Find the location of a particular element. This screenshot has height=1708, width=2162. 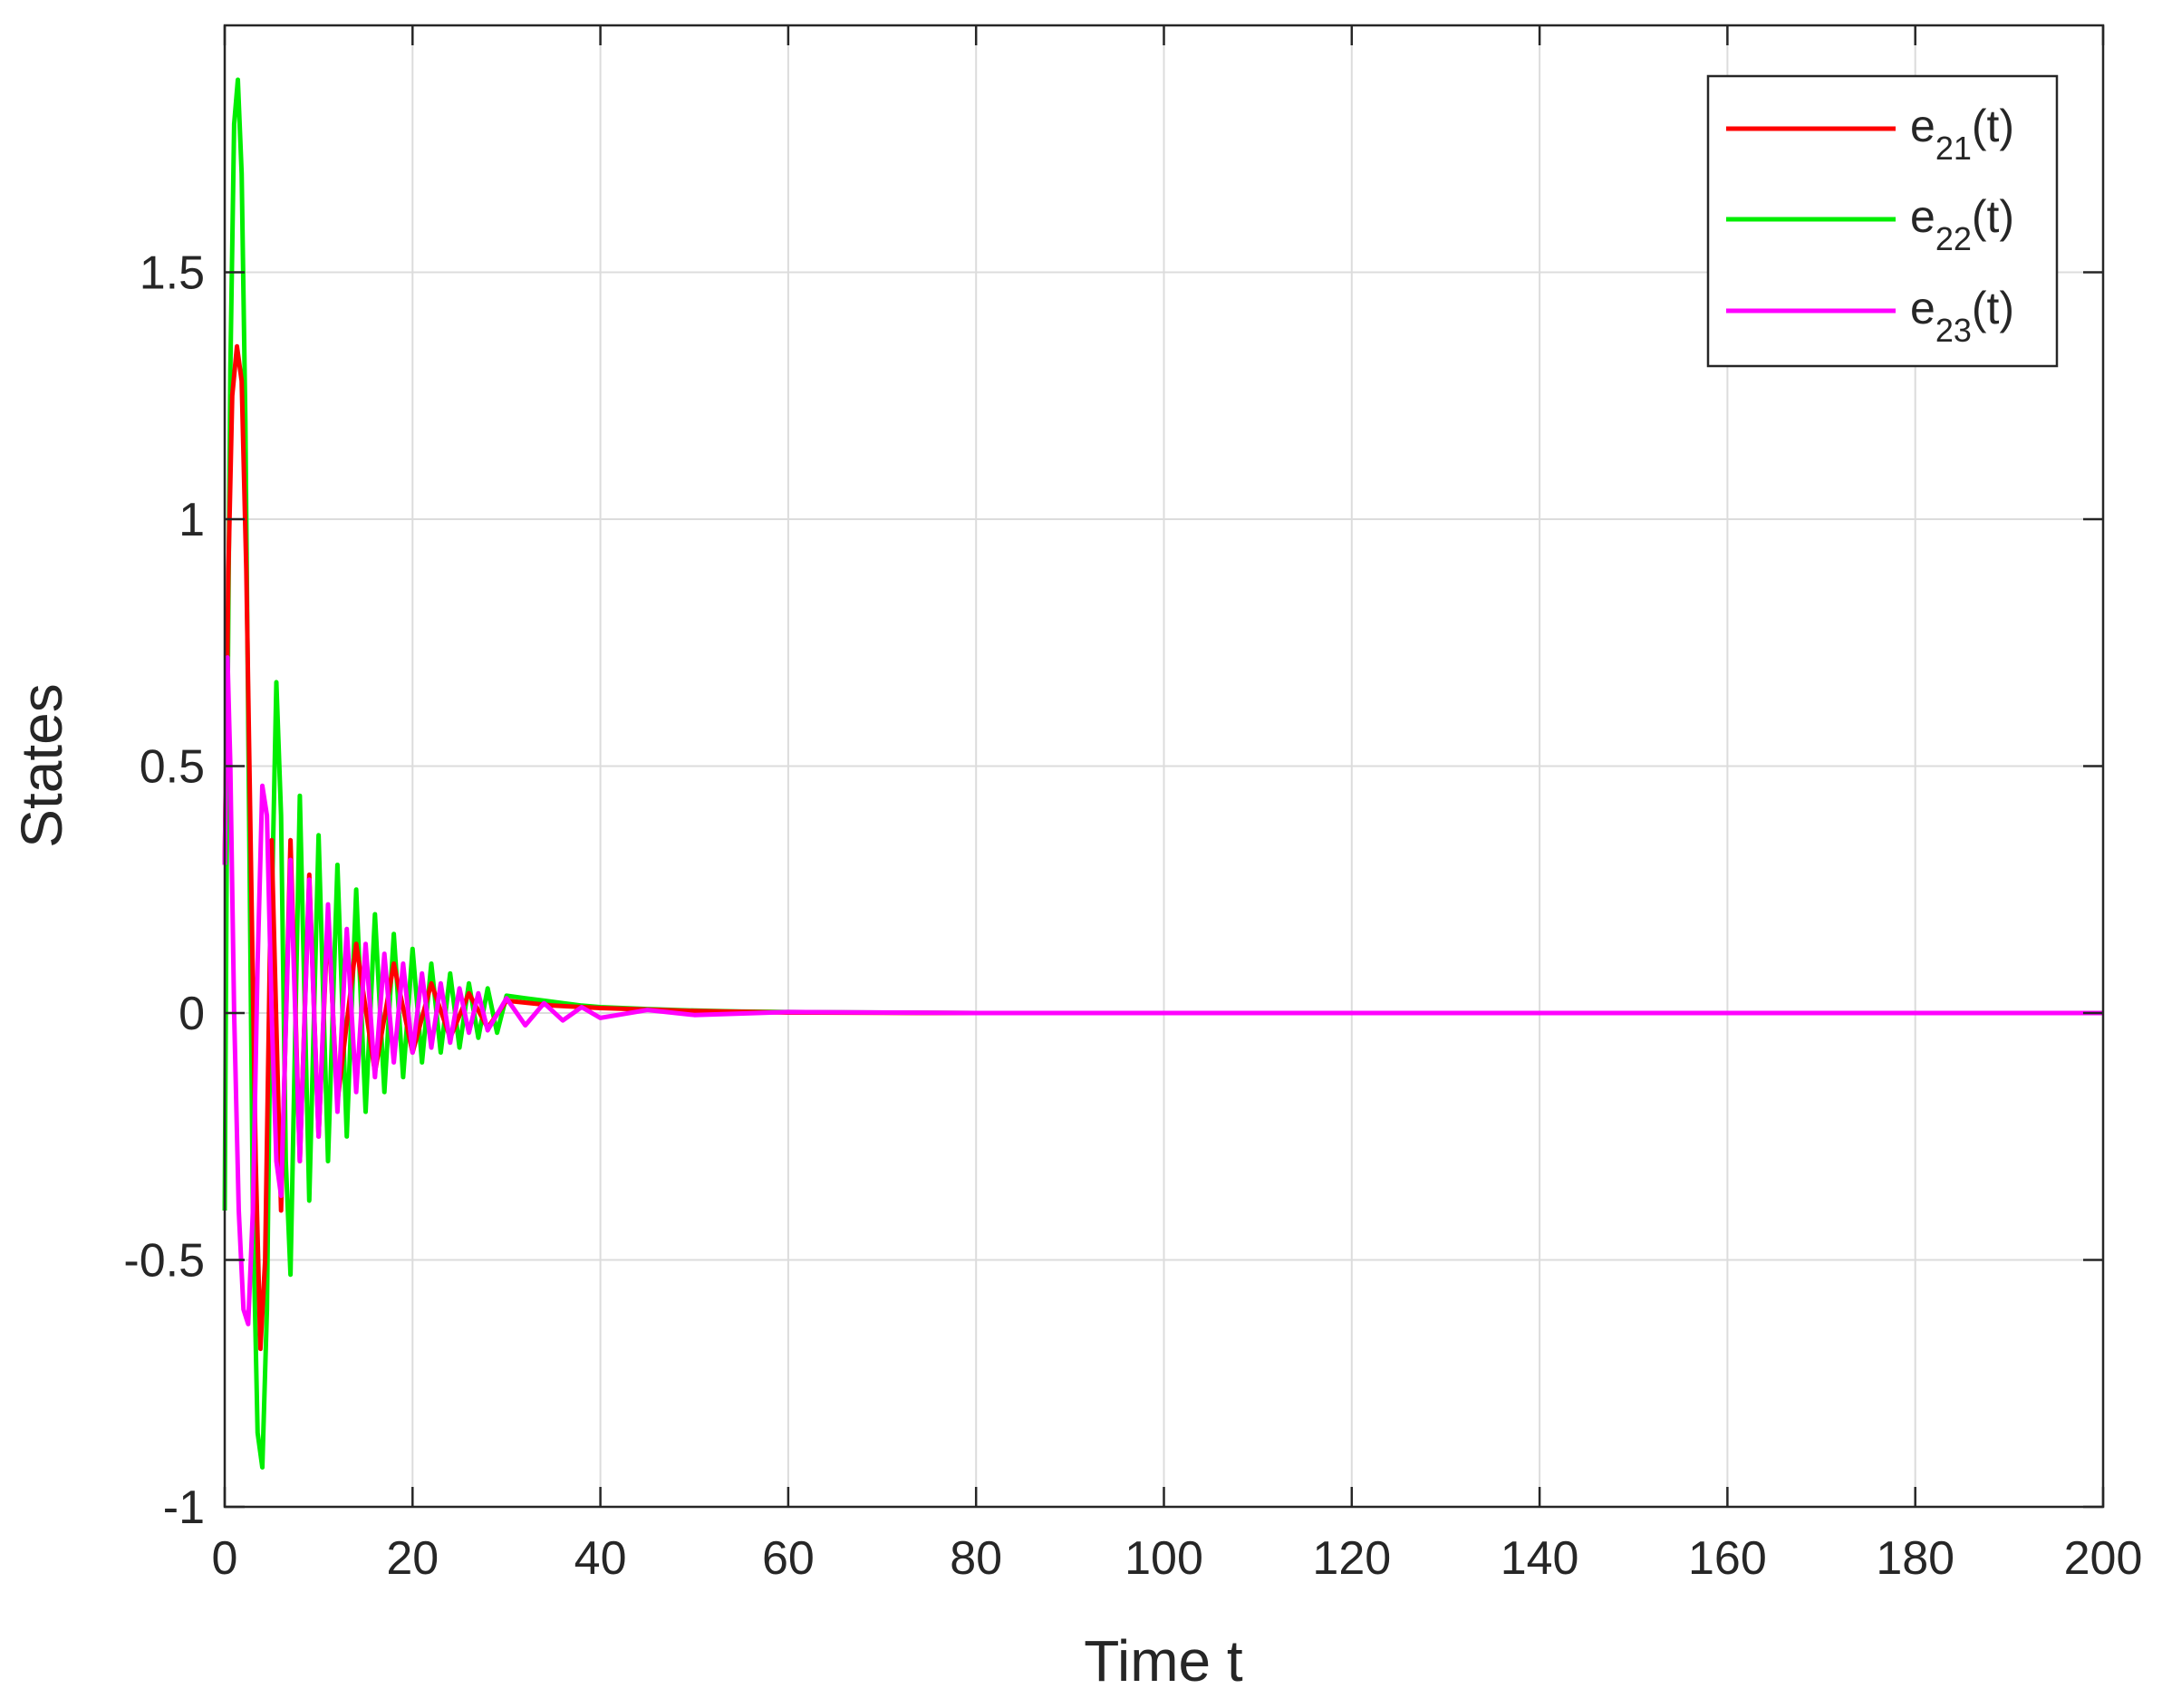

y-tick-label: -1 is located at coordinates (184, 1507).